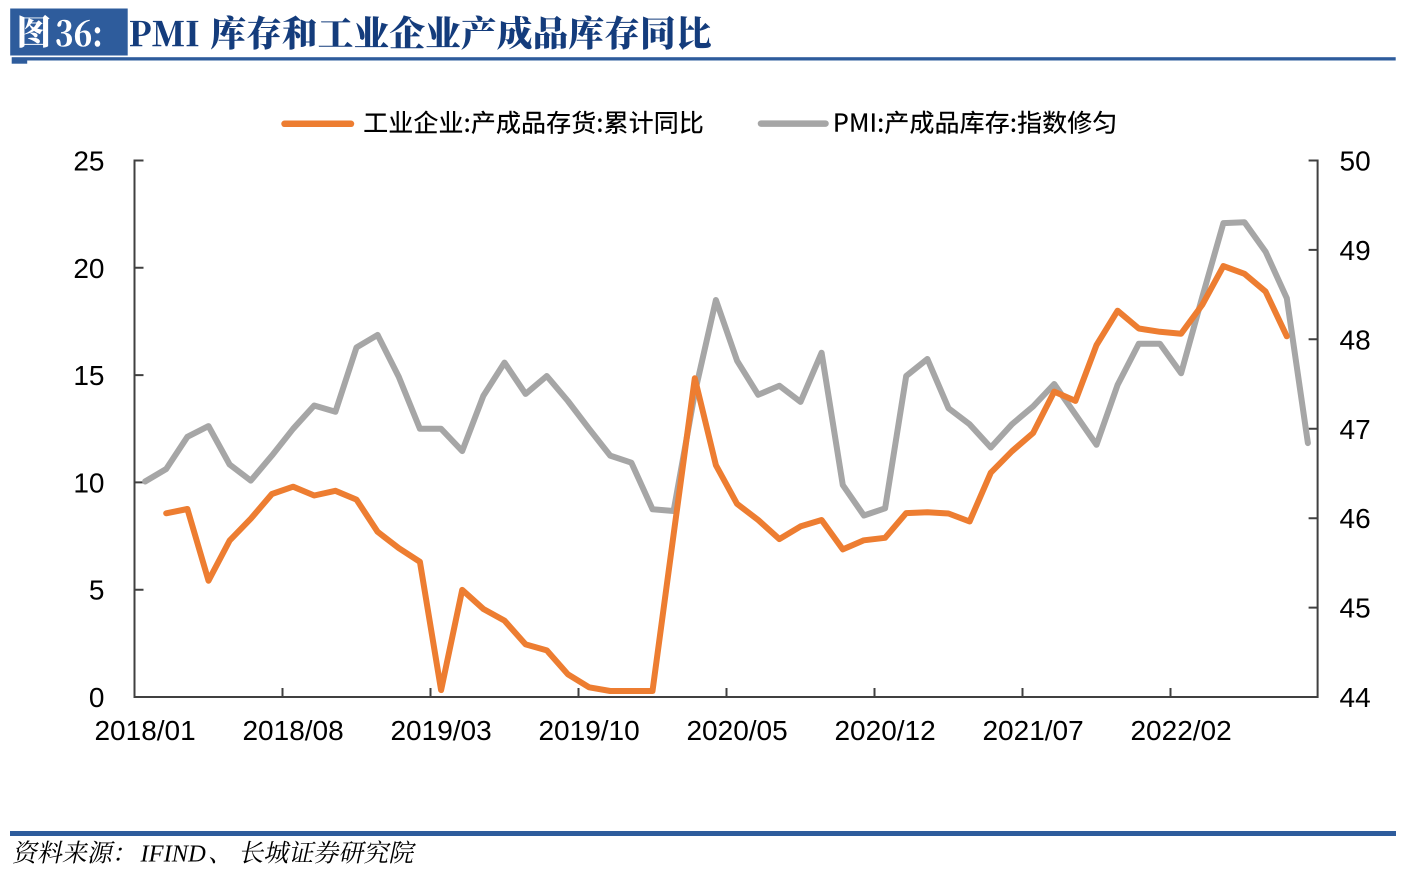 The width and height of the screenshot is (1410, 878). I want to click on svg-text: 2018/08, so click(292, 730).